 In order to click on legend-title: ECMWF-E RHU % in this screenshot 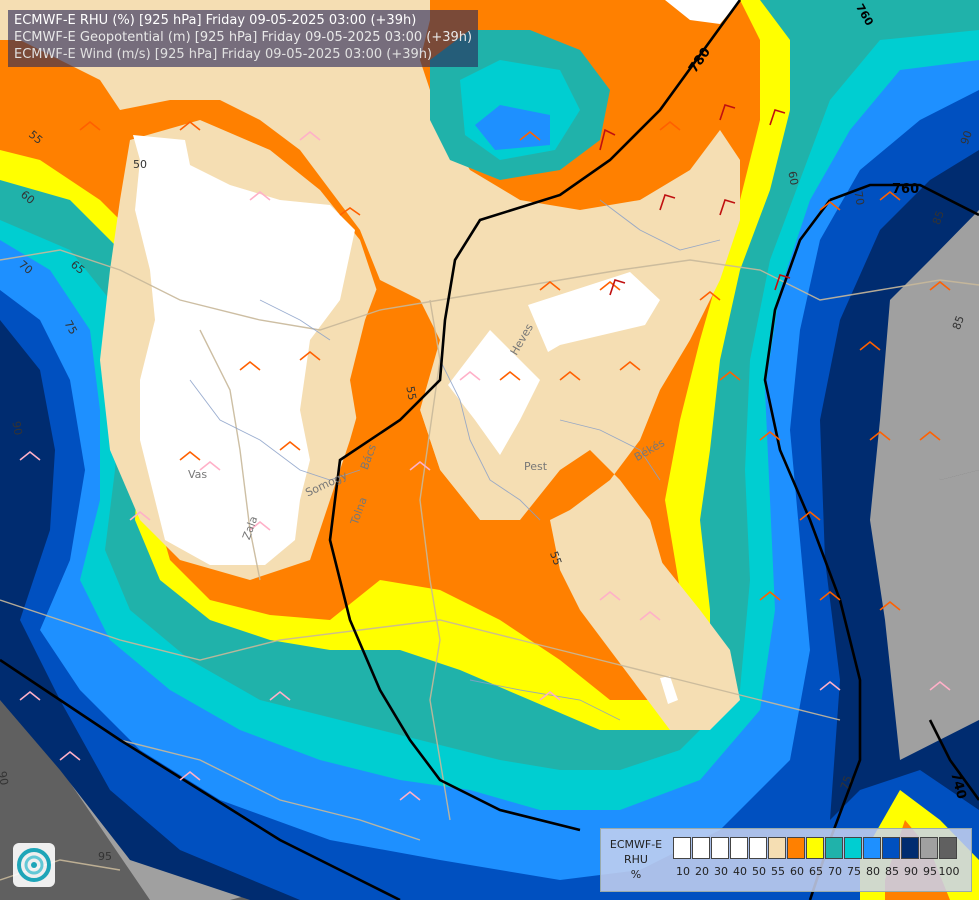, I will do `click(636, 859)`.